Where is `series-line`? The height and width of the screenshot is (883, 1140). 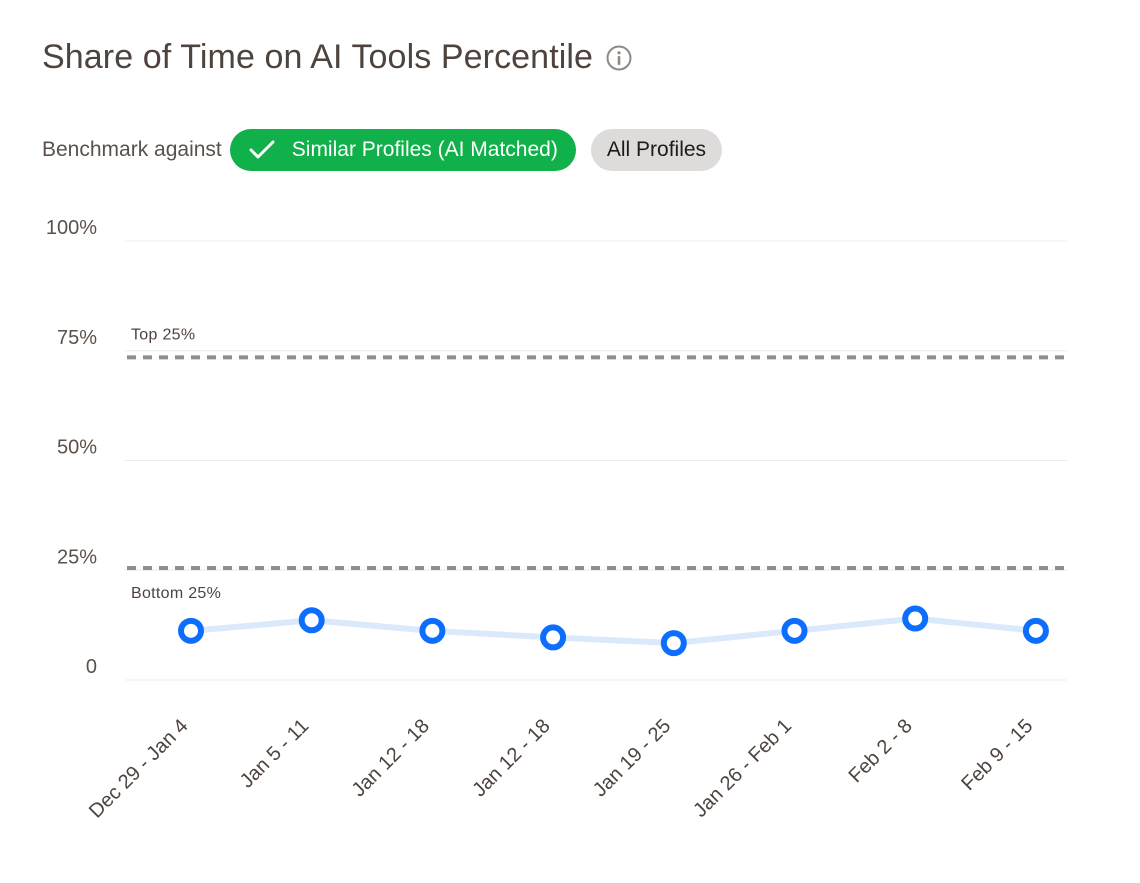
series-line is located at coordinates (613, 631).